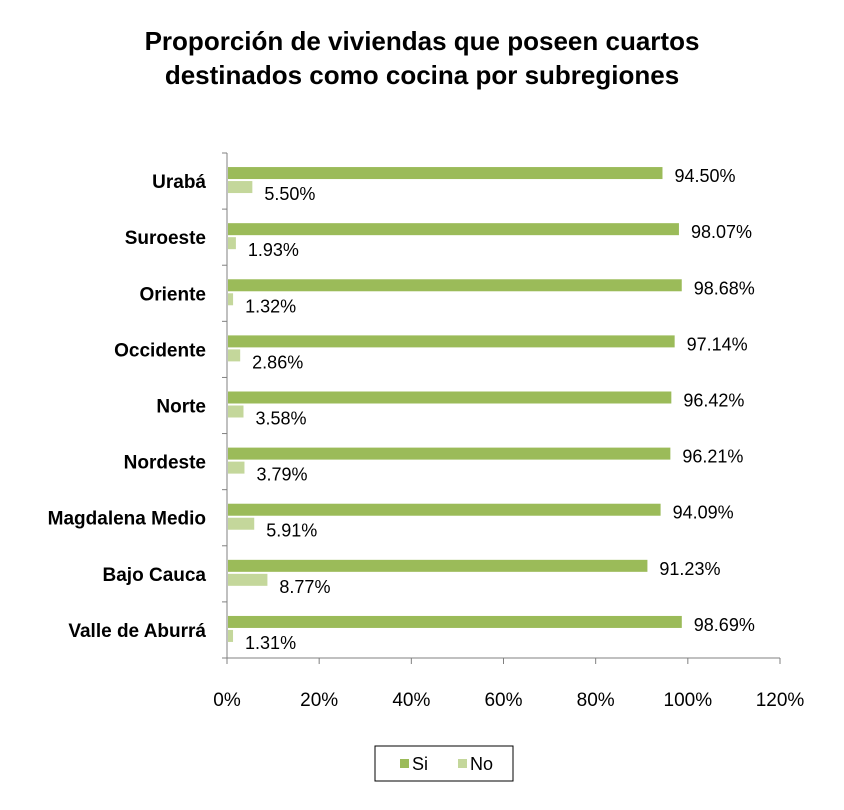 This screenshot has width=844, height=810. I want to click on category-label: Oriente, so click(172, 294).